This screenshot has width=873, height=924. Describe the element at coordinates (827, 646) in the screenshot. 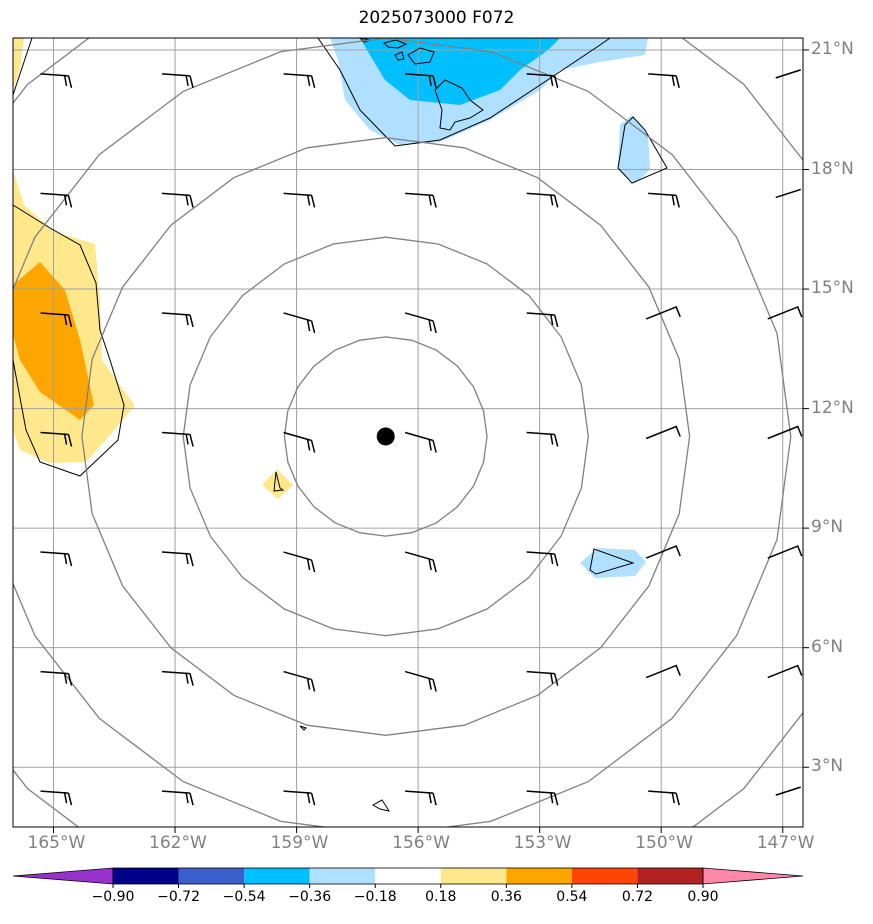

I see `lat-tick-label: 6°N` at that location.